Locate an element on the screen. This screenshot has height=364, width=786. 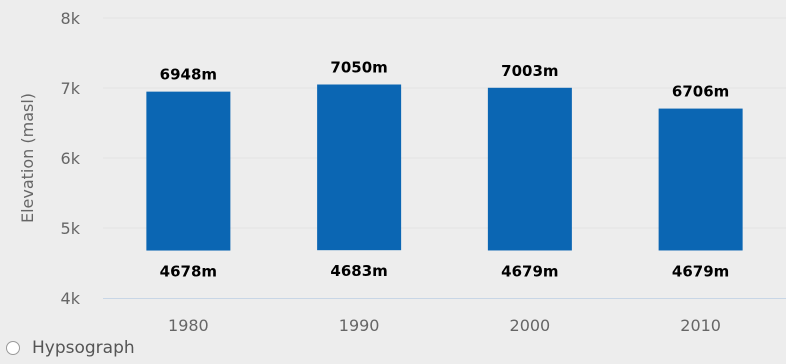
legend-label: Hypsograph is located at coordinates (83, 348).